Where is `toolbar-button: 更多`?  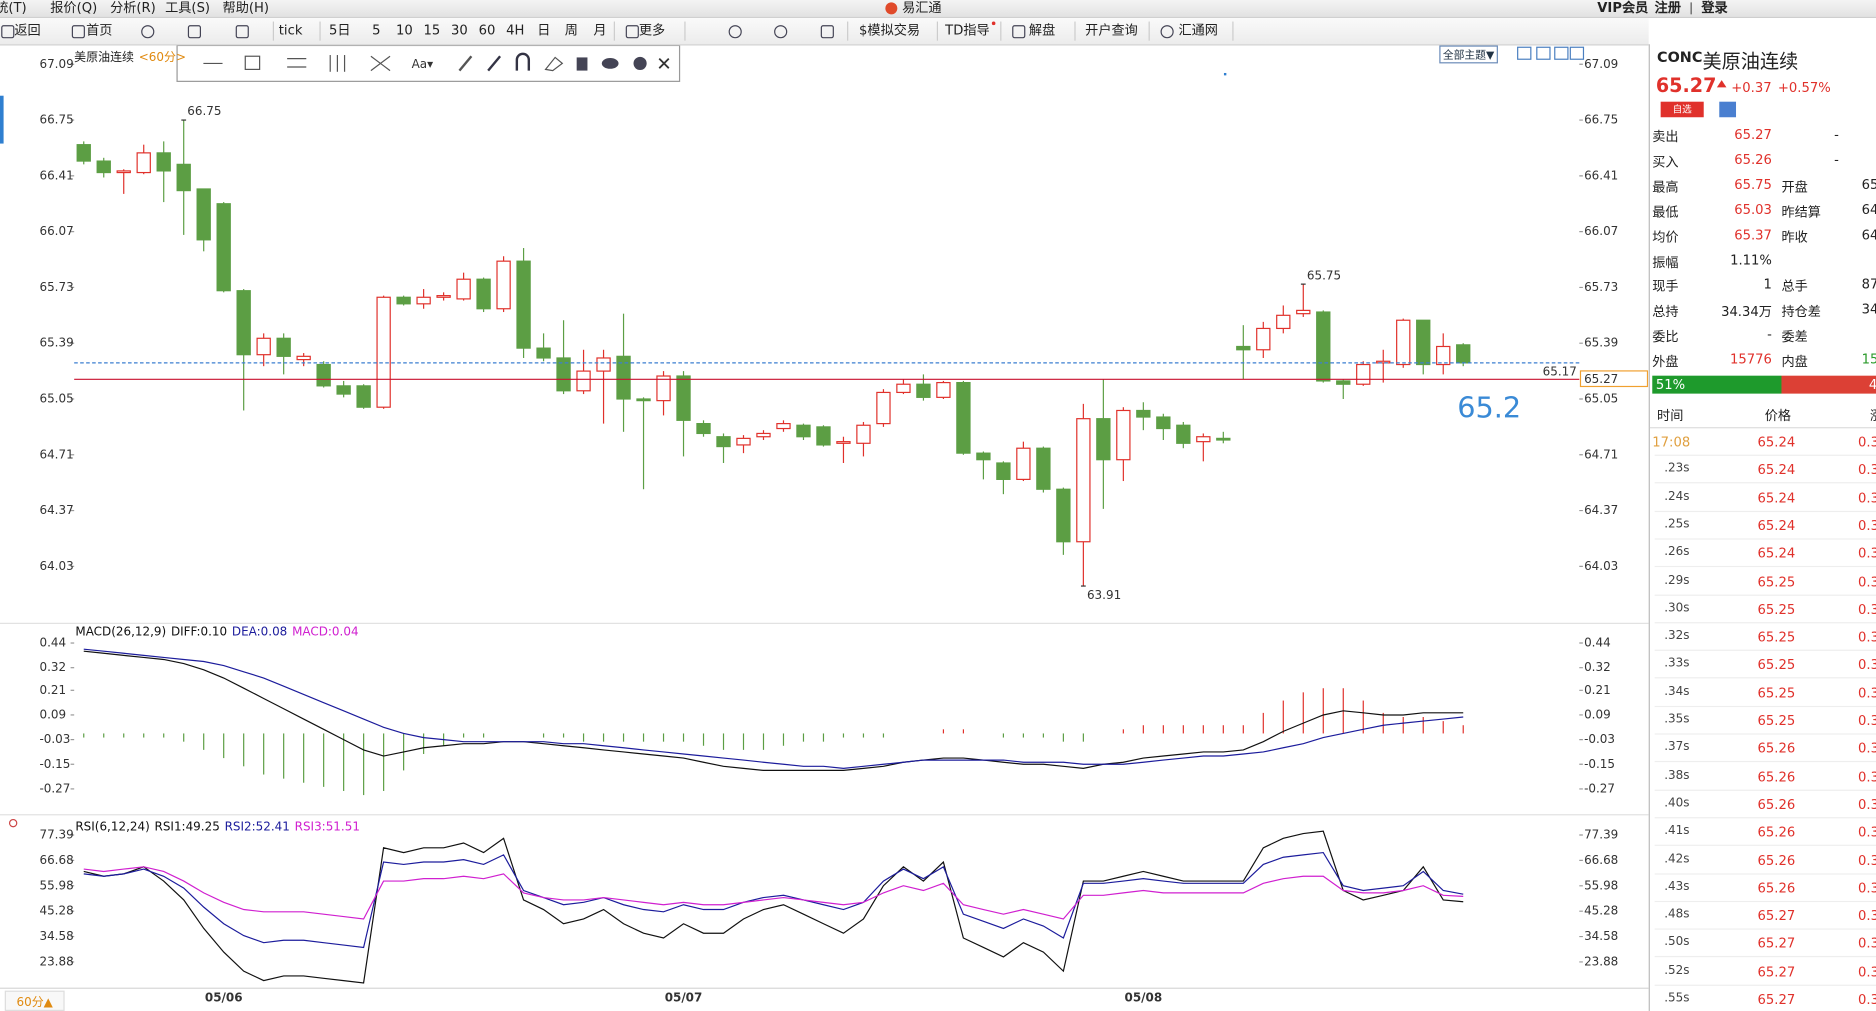
toolbar-button: 更多 is located at coordinates (652, 30).